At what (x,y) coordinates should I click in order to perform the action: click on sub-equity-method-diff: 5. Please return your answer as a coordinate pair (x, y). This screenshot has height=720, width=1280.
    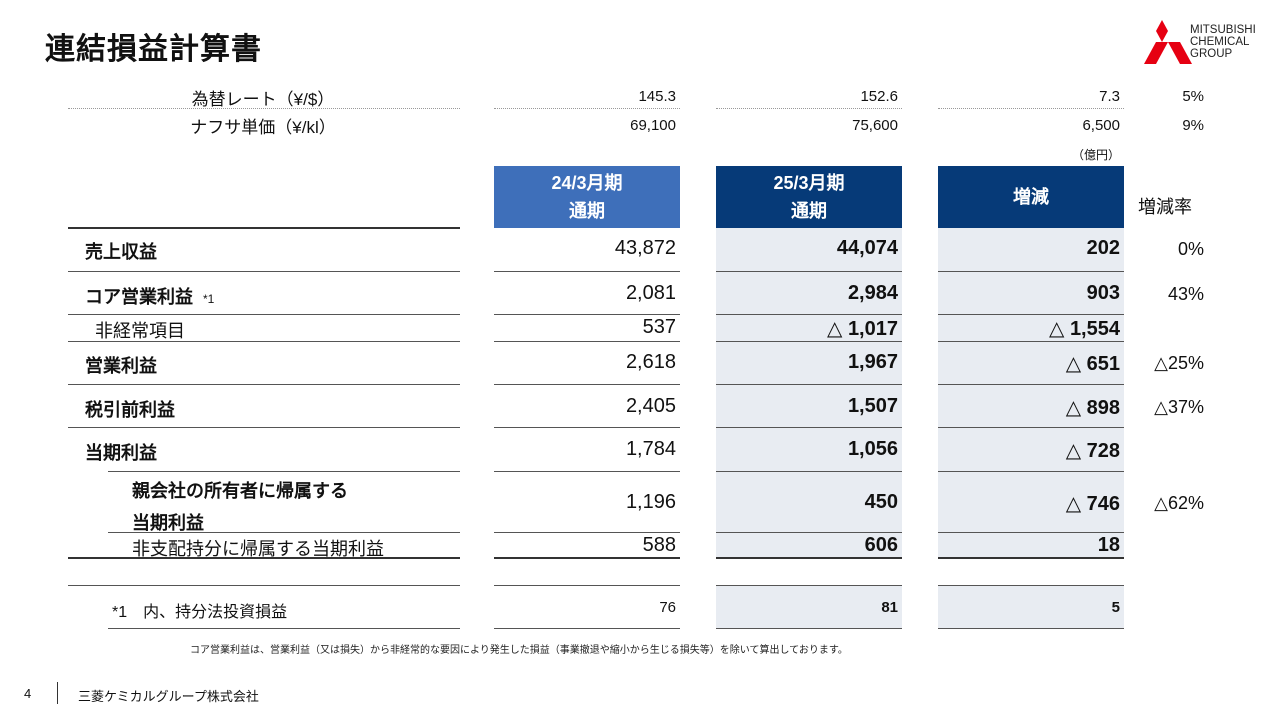
    Looking at the image, I should click on (1115, 607).